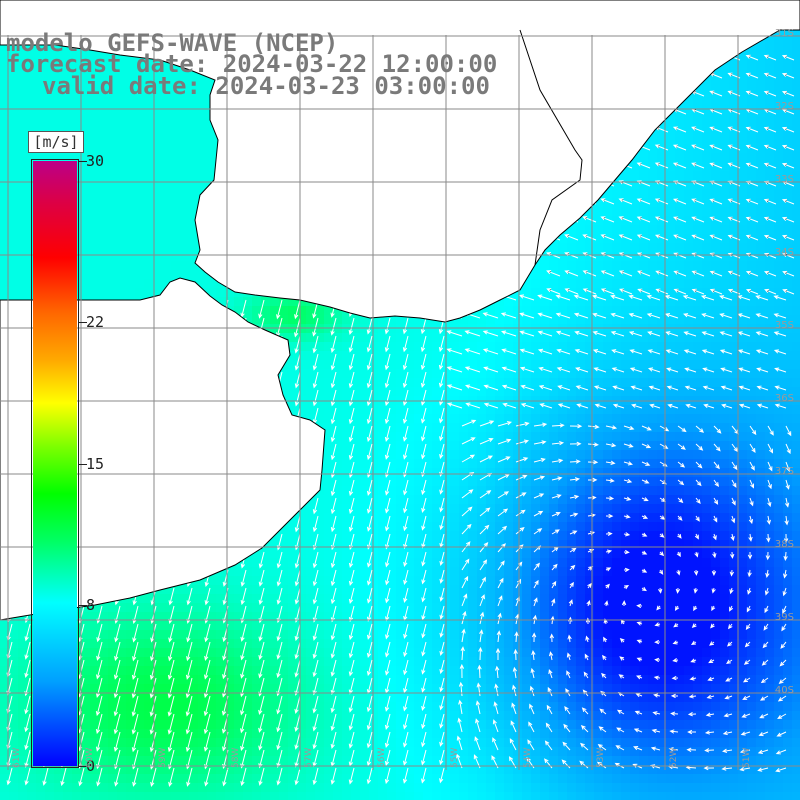  What do you see at coordinates (784, 33) in the screenshot?
I see `latitude-label: 31S` at bounding box center [784, 33].